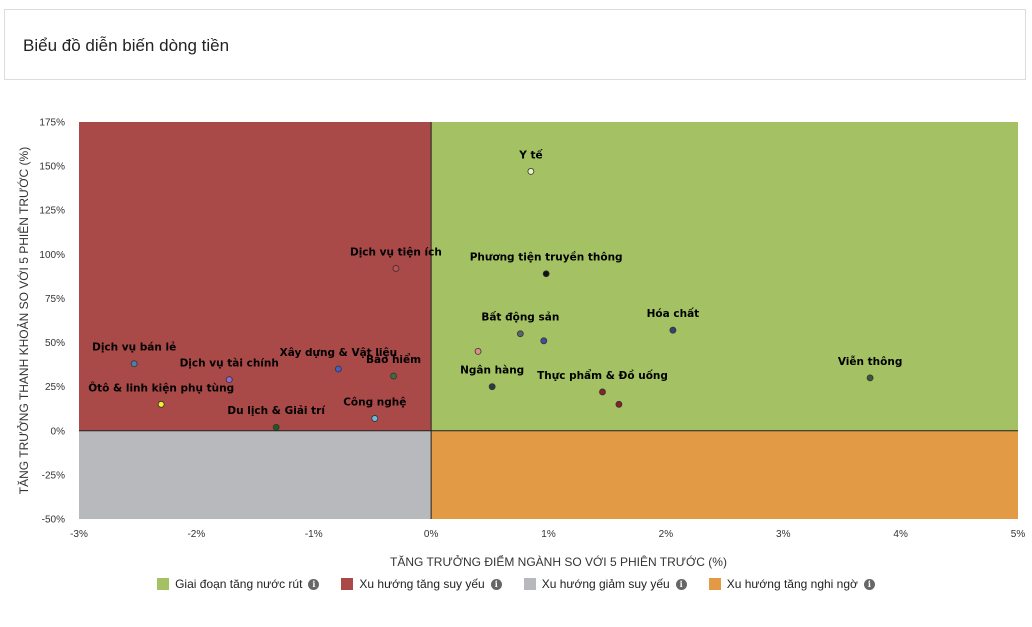 The height and width of the screenshot is (627, 1032). What do you see at coordinates (53, 475) in the screenshot?
I see `y-tick-label: -25%` at bounding box center [53, 475].